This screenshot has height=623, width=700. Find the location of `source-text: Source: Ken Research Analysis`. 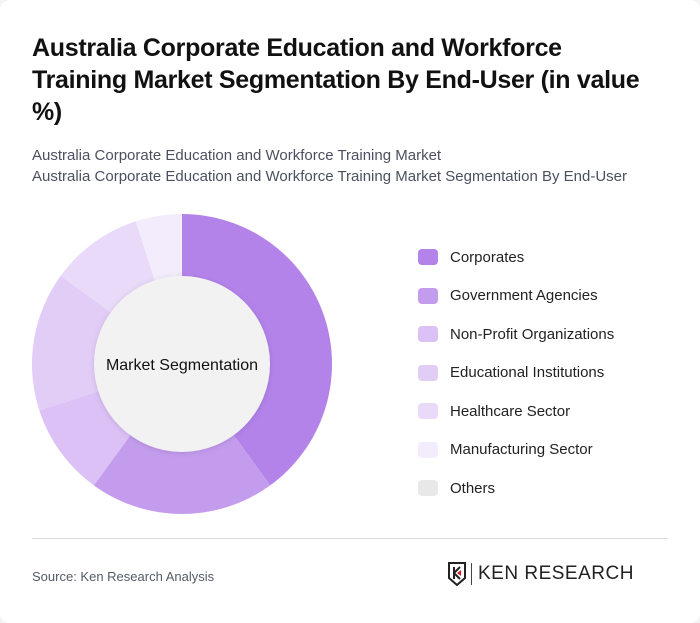

source-text: Source: Ken Research Analysis is located at coordinates (123, 576).